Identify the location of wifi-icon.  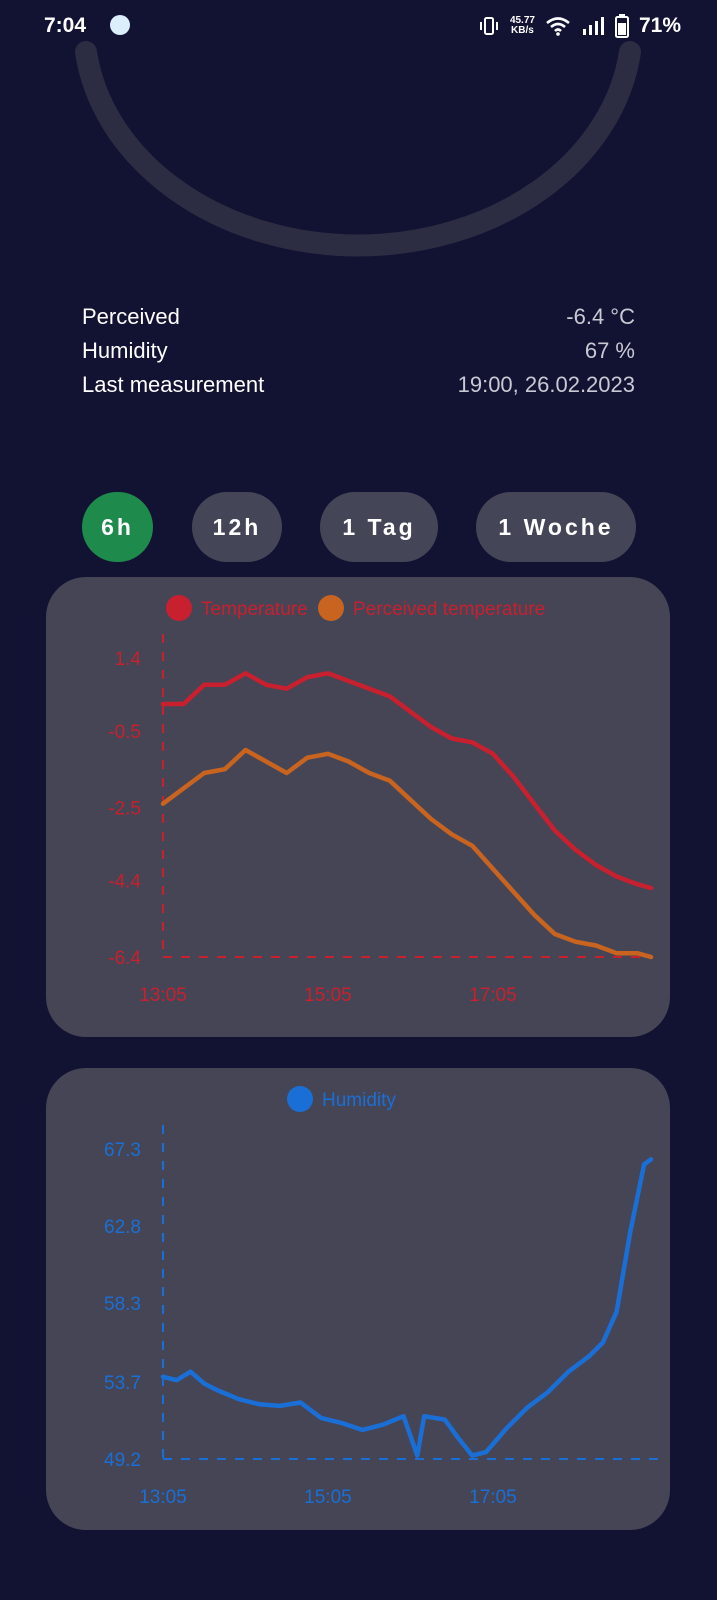
(558, 26).